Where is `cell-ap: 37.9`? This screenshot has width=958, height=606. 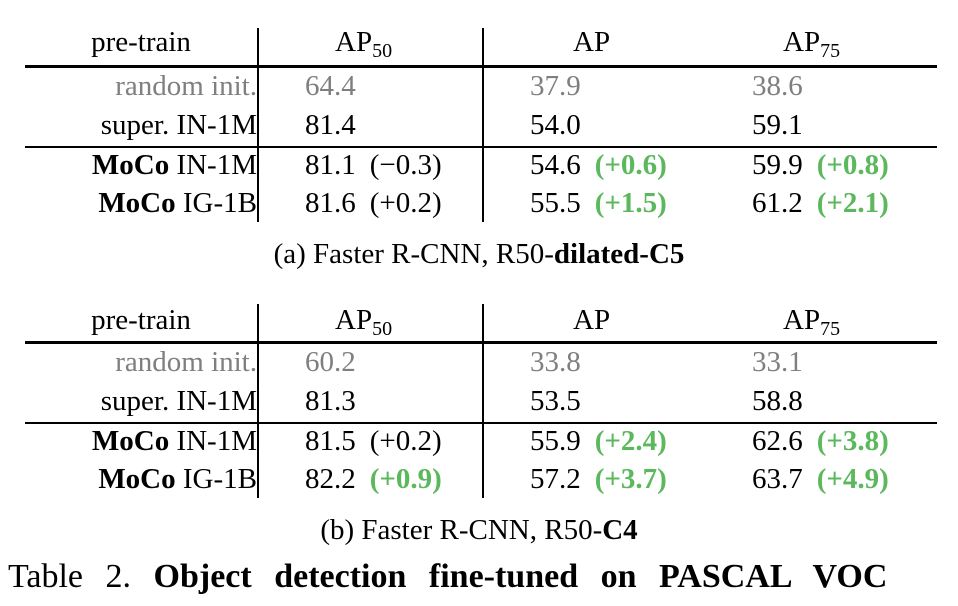
cell-ap: 37.9 is located at coordinates (555, 86).